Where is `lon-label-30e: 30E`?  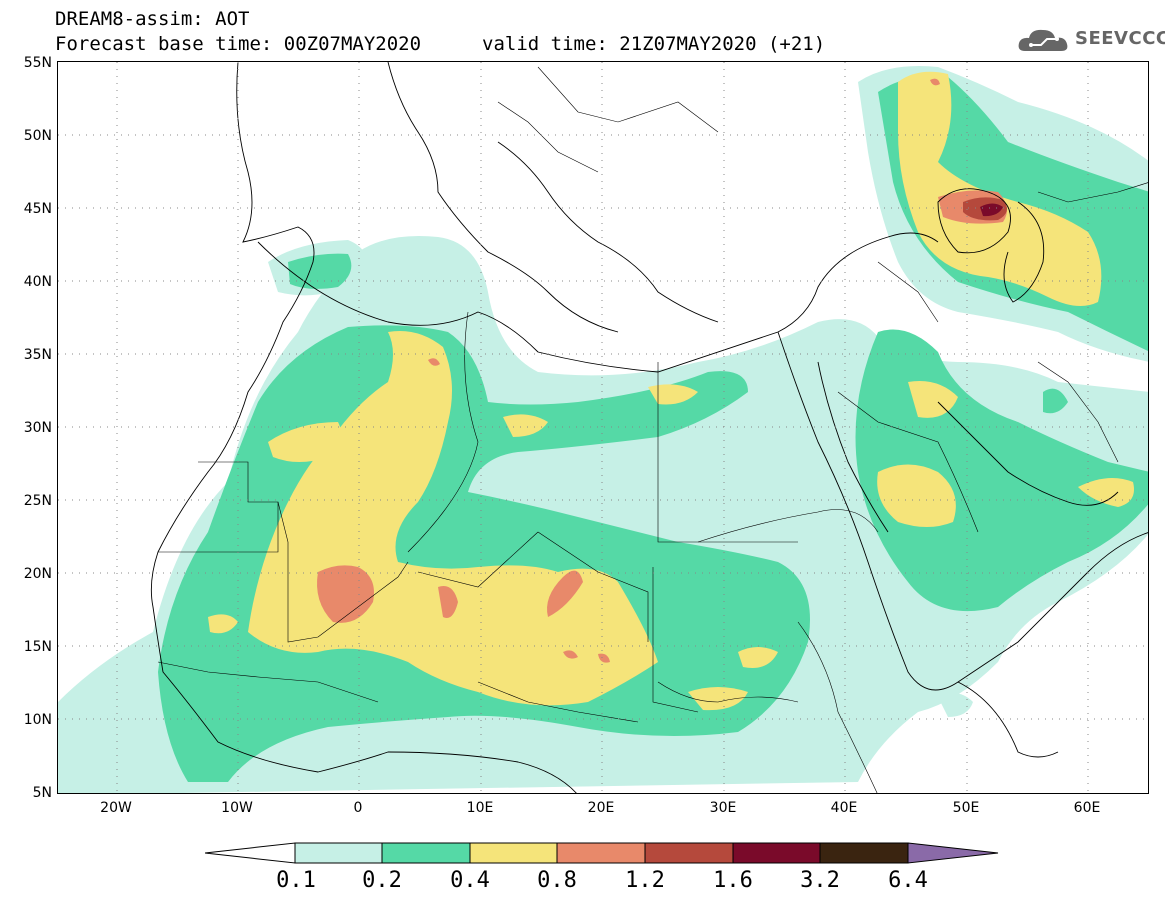
lon-label-30e: 30E is located at coordinates (723, 808).